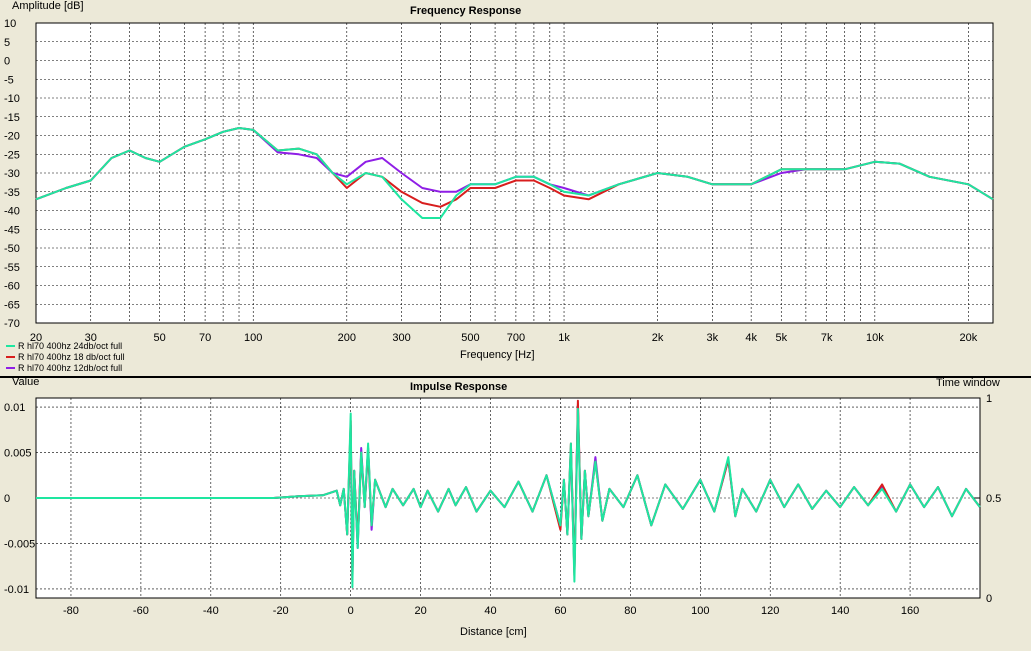 This screenshot has height=651, width=1031. What do you see at coordinates (497, 355) in the screenshot?
I see `freq-xlabel: Frequency [Hz]` at bounding box center [497, 355].